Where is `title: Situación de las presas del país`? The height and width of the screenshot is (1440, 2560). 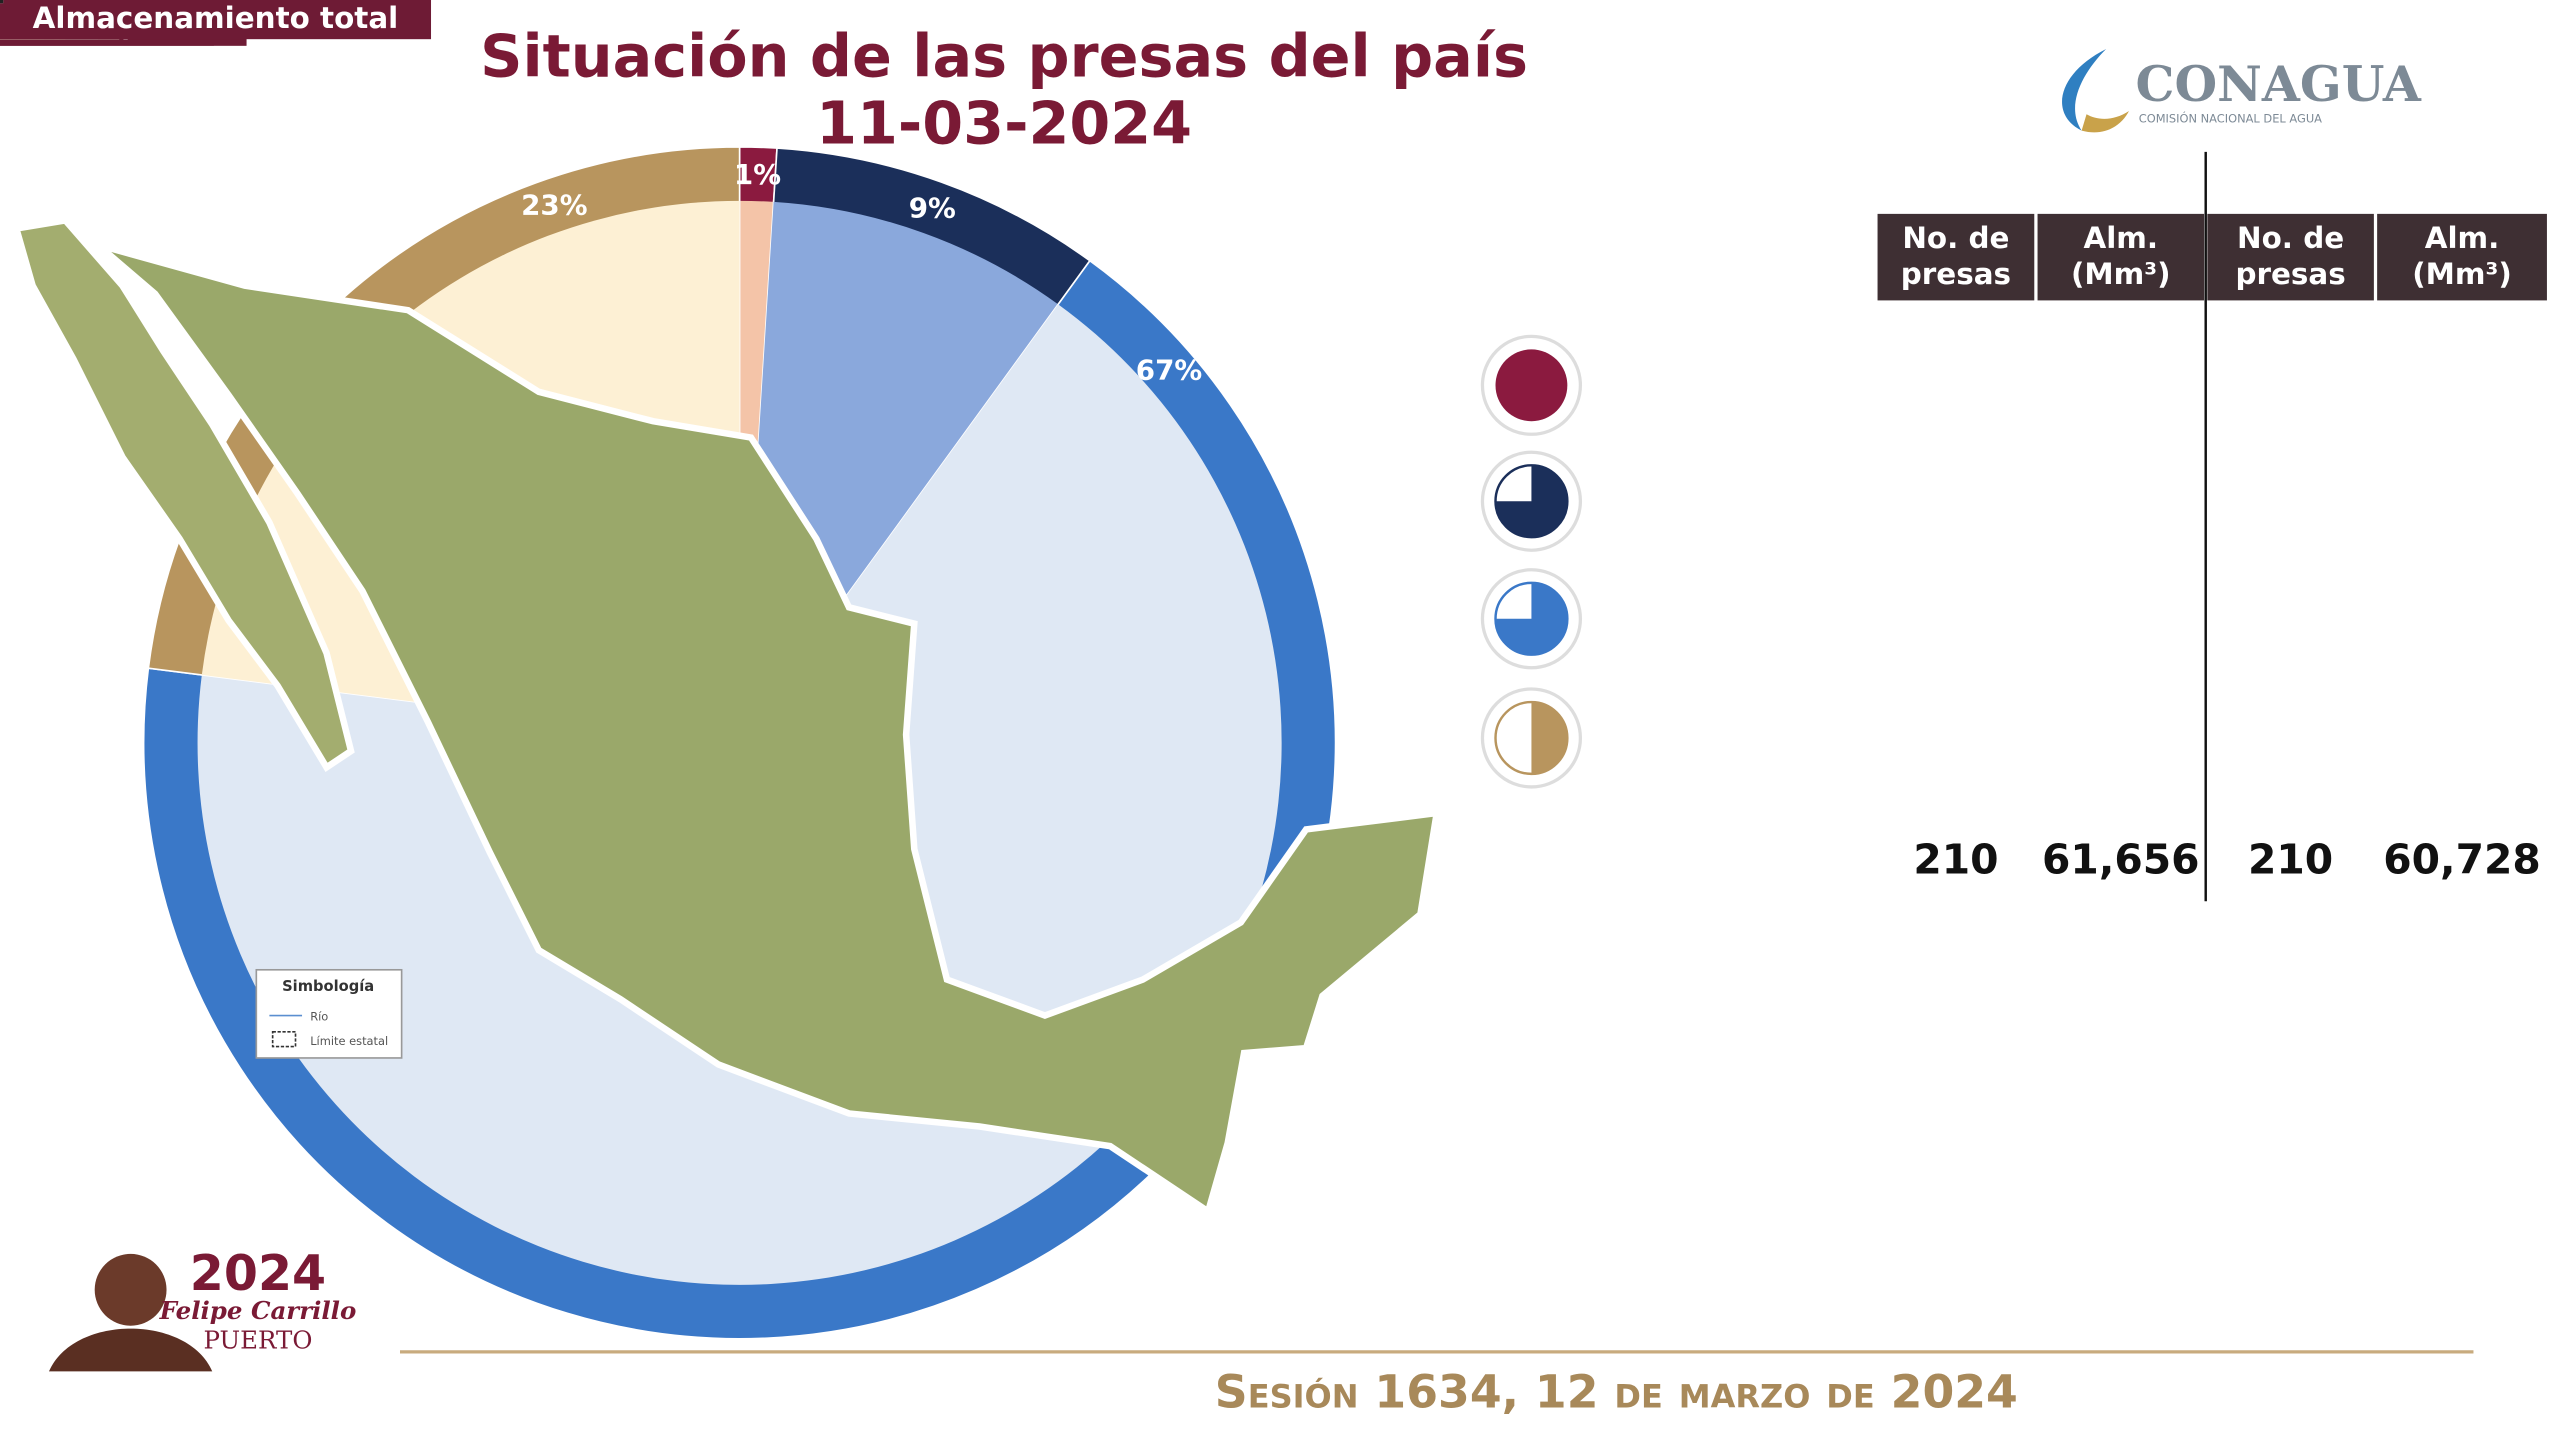 title: Situación de las presas del país is located at coordinates (1004, 57).